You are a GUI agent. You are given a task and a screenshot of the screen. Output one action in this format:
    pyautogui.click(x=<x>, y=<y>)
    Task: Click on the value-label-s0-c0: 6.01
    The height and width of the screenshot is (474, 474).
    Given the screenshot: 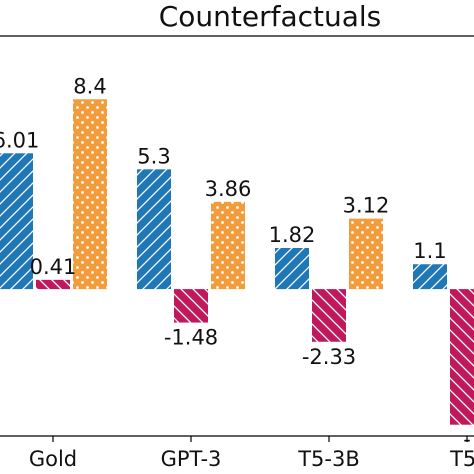 What is the action you would take?
    pyautogui.click(x=19, y=140)
    